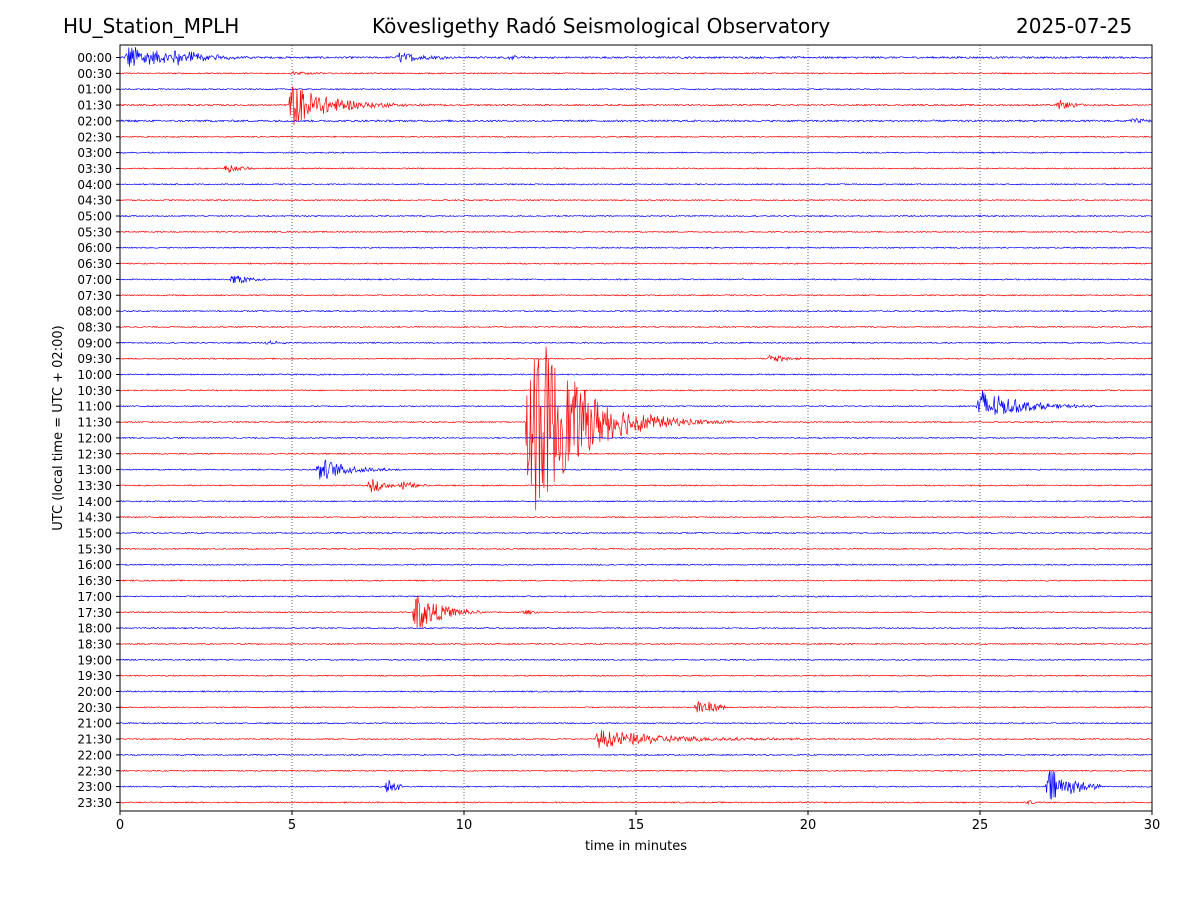 Image resolution: width=1200 pixels, height=900 pixels. Describe the element at coordinates (94, 248) in the screenshot. I see `row-time-label: 06:00` at that location.